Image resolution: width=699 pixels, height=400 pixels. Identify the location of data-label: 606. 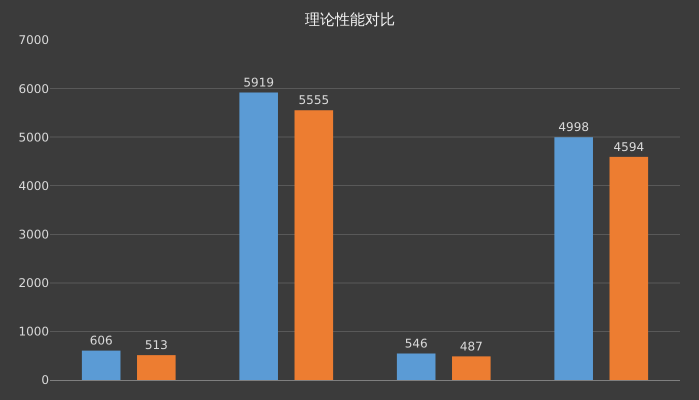
(101, 341).